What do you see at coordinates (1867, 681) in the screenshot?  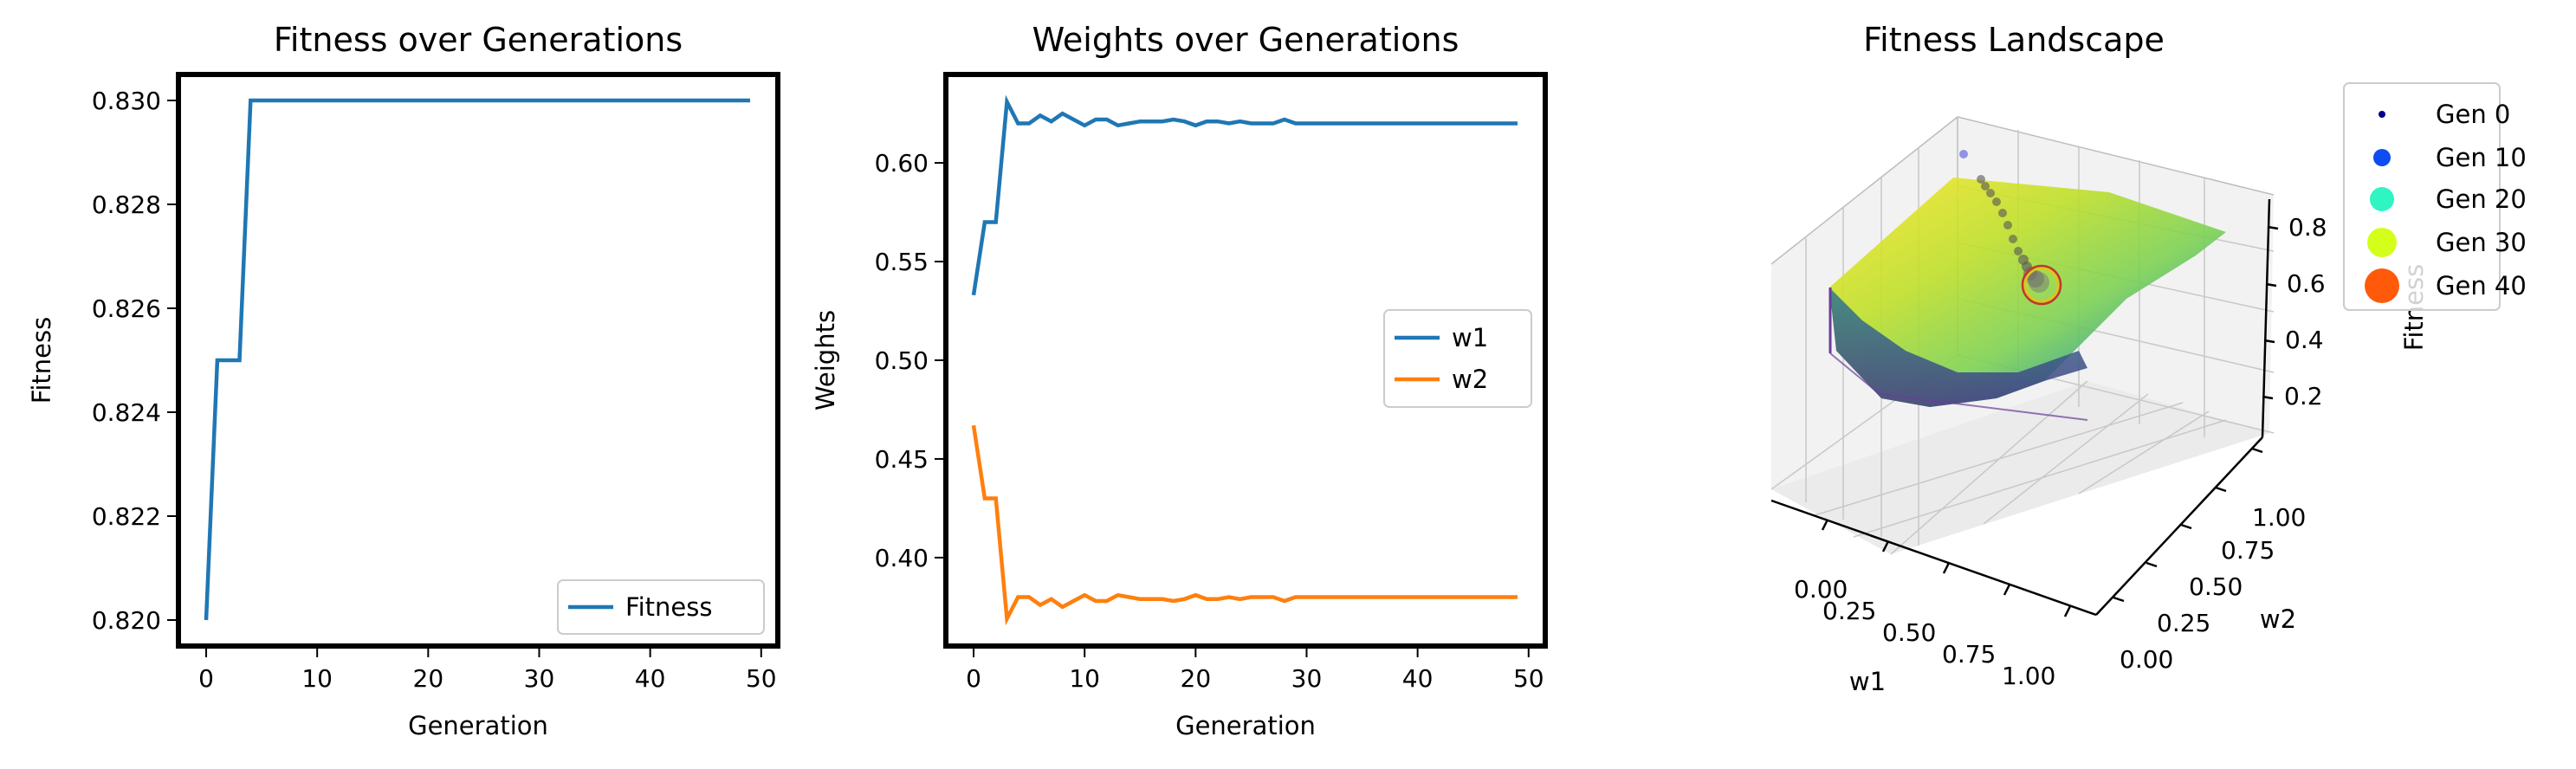 I see `w1-axis-label: w1` at bounding box center [1867, 681].